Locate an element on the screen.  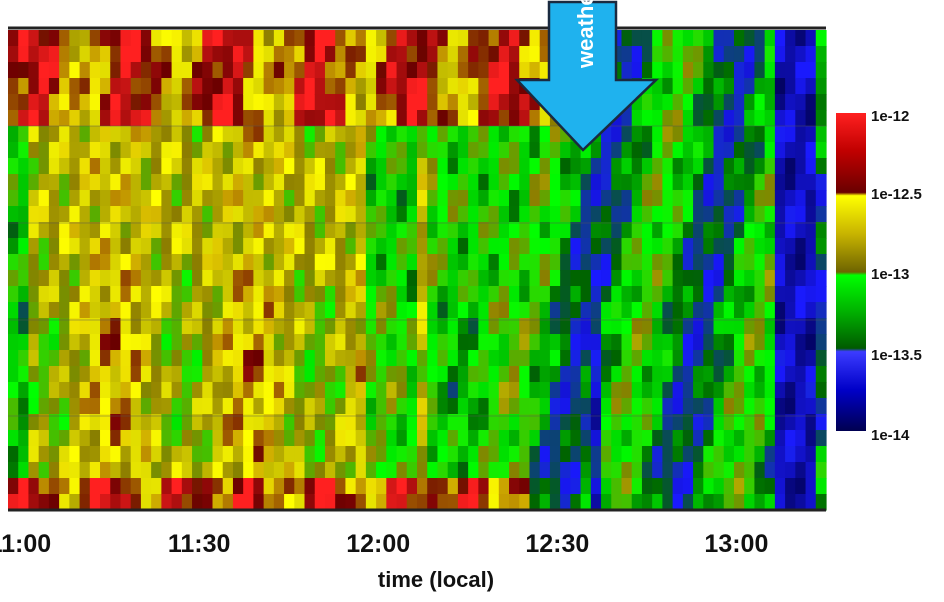
down-arrow-icon is located at coordinates (587, 76).